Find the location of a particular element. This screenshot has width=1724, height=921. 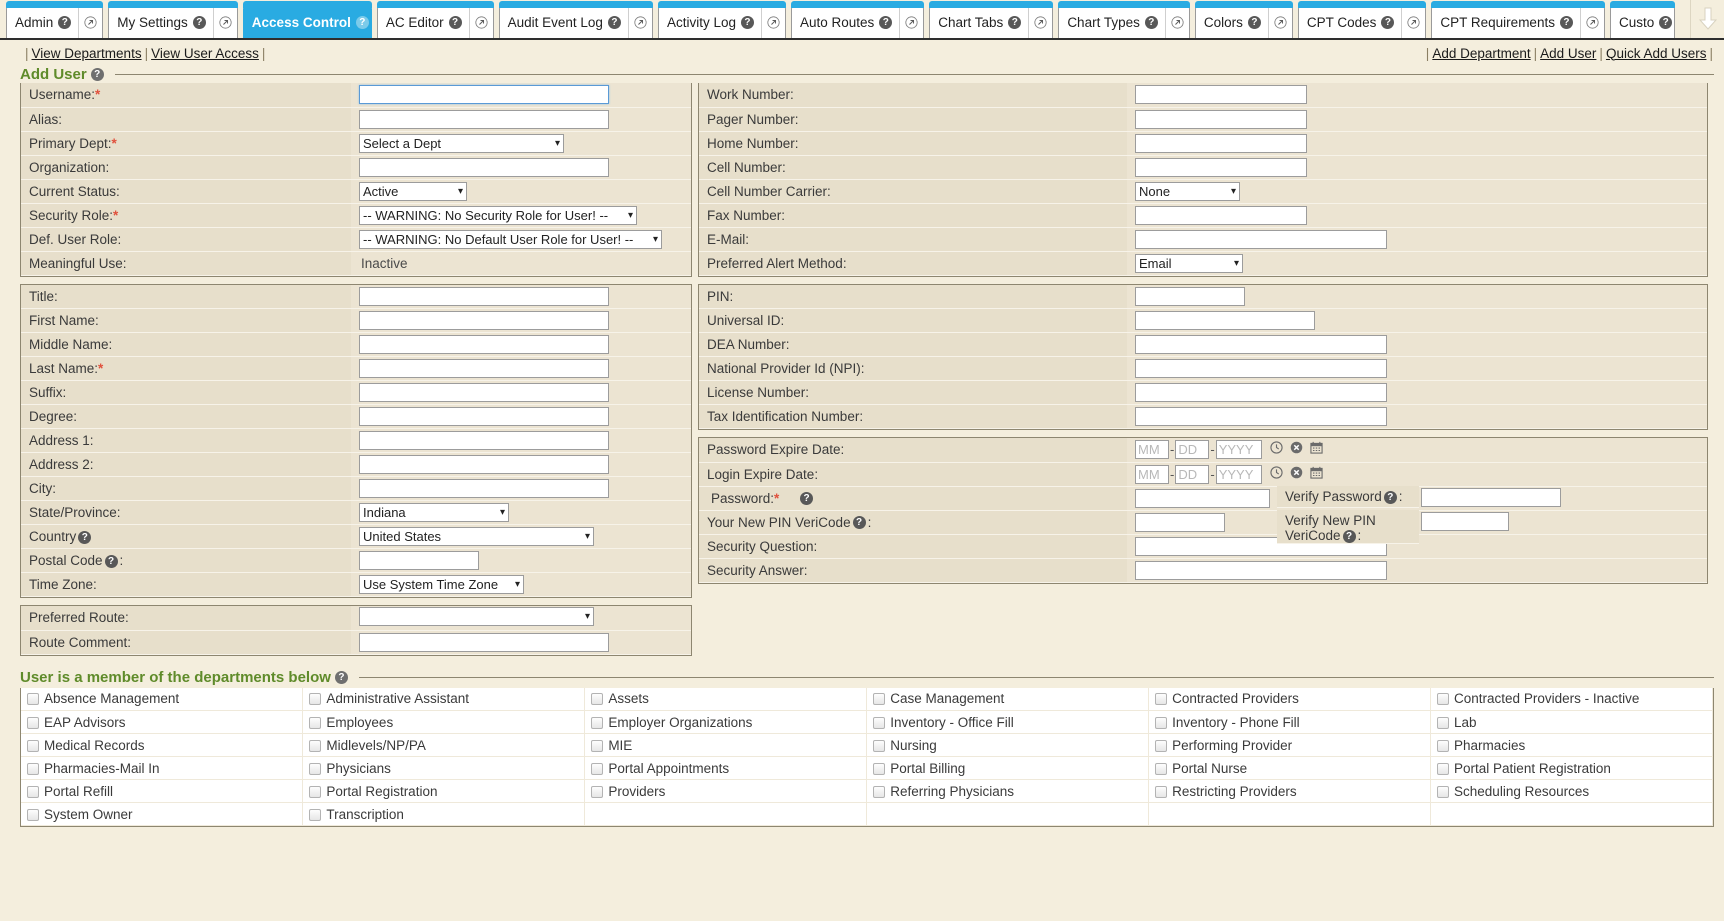

department-cell: Employees is located at coordinates (444, 722).